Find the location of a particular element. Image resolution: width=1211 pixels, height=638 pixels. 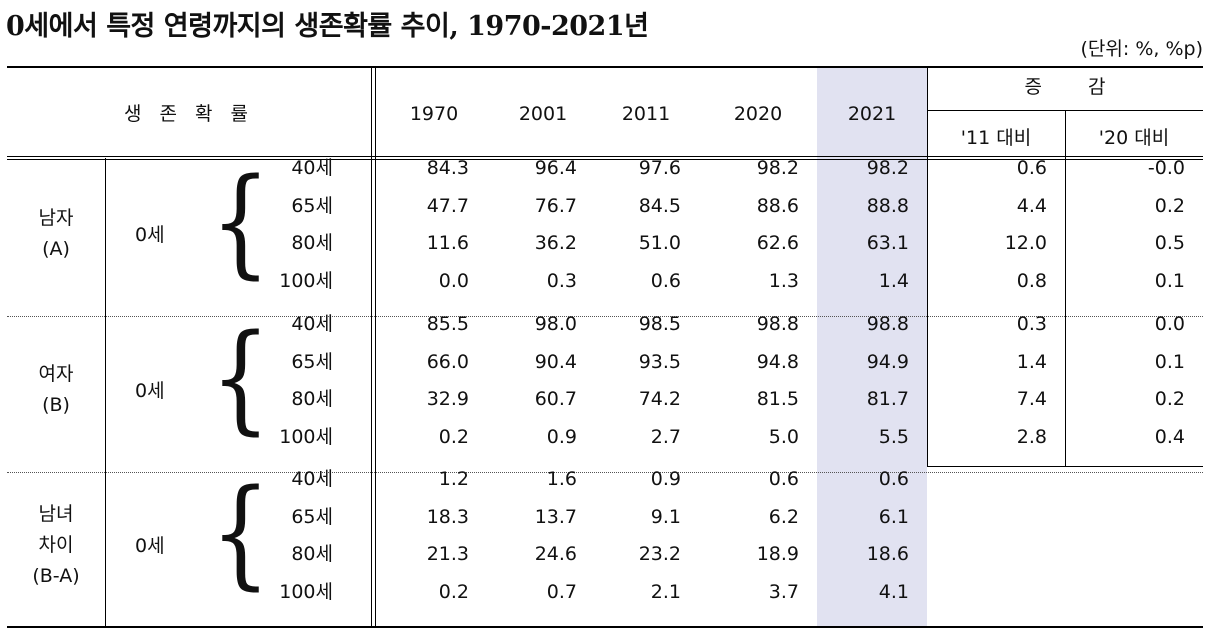

top-border is located at coordinates (605, 67).